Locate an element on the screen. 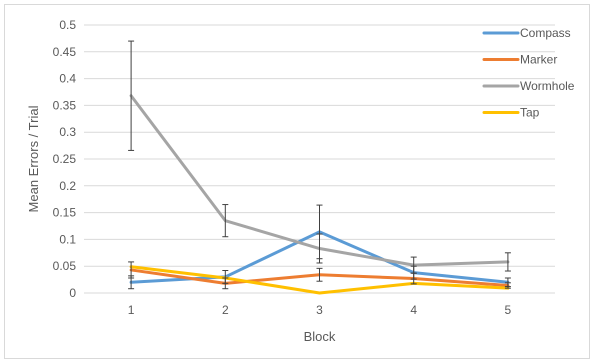  legend-label: Compass is located at coordinates (545, 33).